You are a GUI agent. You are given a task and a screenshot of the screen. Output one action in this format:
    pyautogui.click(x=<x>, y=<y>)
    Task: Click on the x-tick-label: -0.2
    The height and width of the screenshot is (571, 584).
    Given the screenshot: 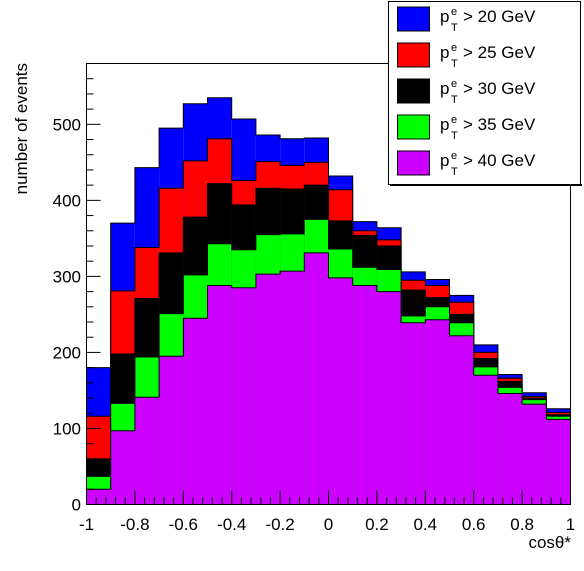 What is the action you would take?
    pyautogui.click(x=279, y=524)
    